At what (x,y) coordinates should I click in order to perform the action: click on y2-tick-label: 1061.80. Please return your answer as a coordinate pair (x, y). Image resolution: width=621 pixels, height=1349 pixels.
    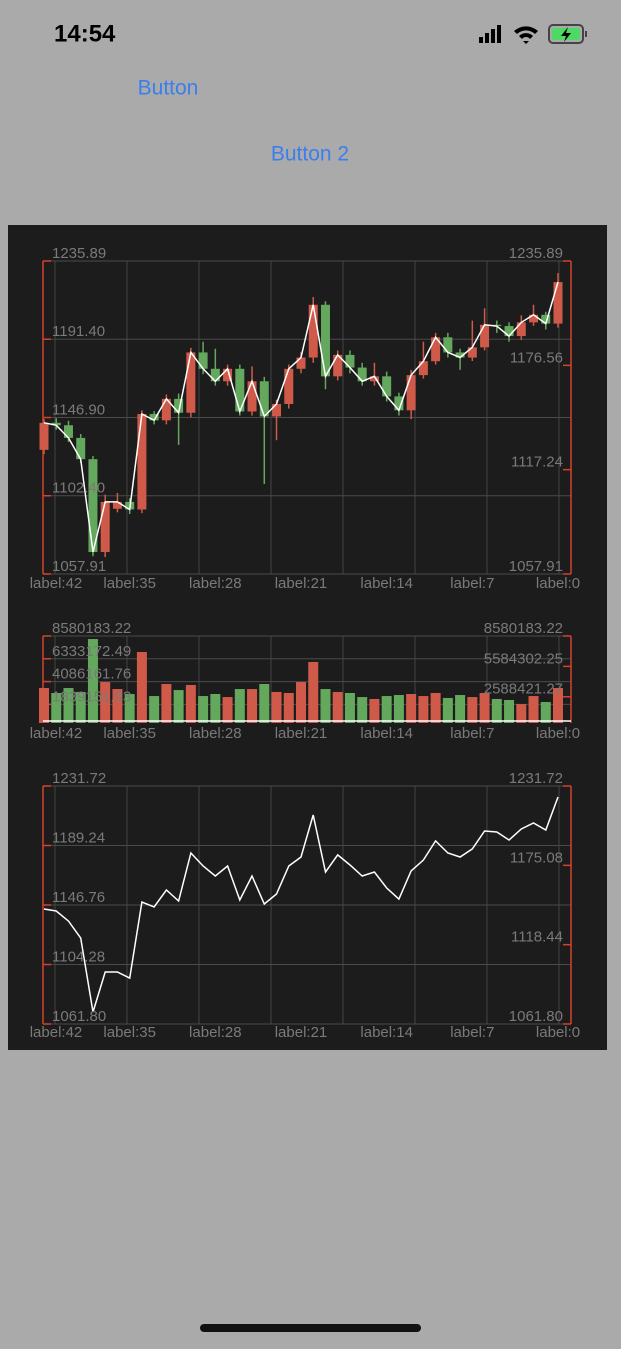
    Looking at the image, I should click on (536, 1016).